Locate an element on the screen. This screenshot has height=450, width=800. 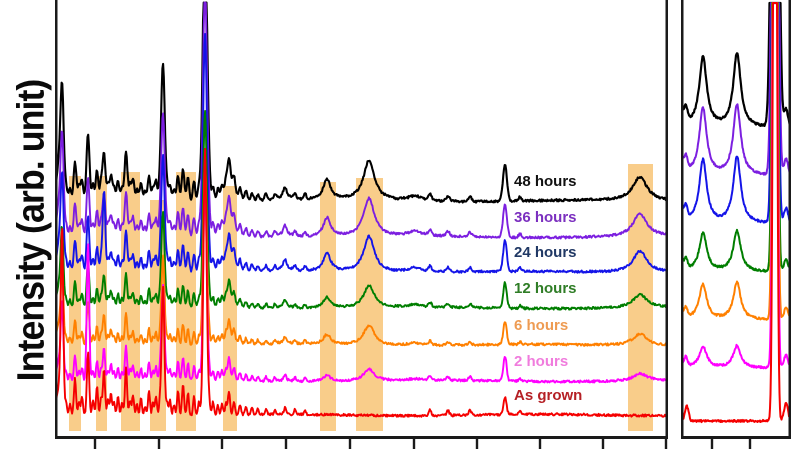
series-label: 36 hours is located at coordinates (545, 217).